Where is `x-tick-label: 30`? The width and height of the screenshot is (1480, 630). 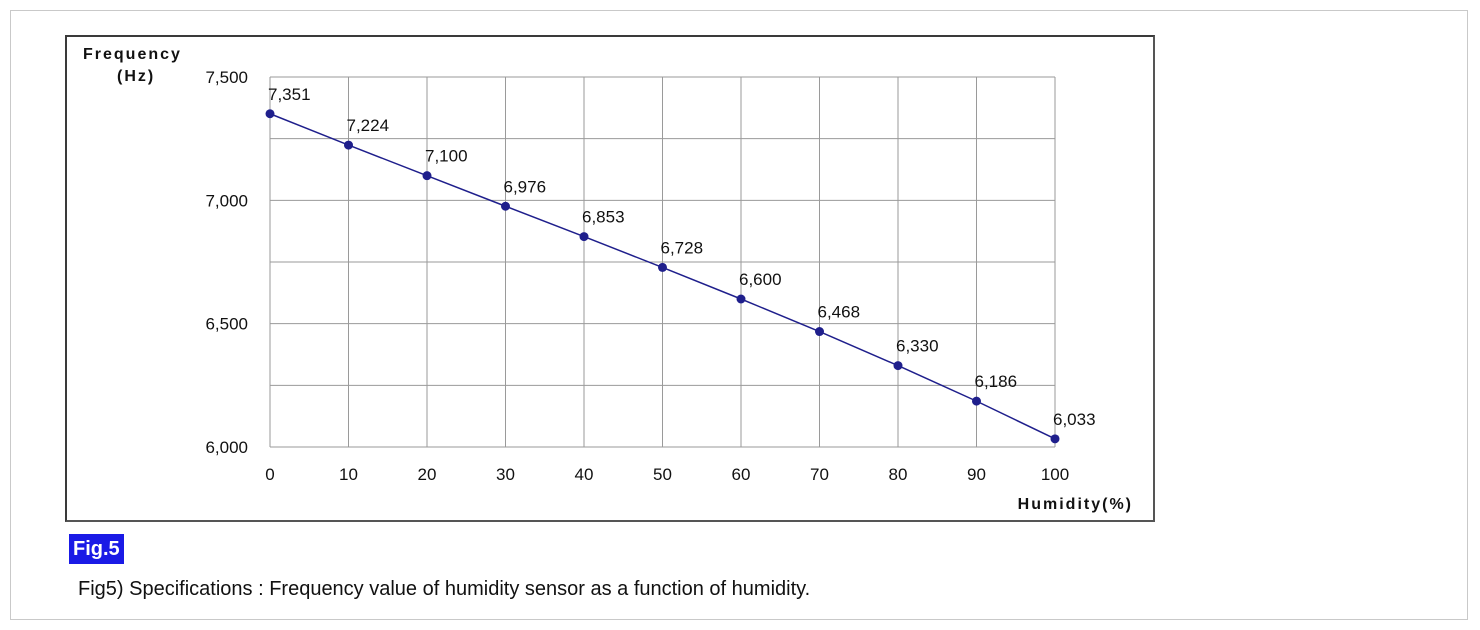
x-tick-label: 30 is located at coordinates (505, 474).